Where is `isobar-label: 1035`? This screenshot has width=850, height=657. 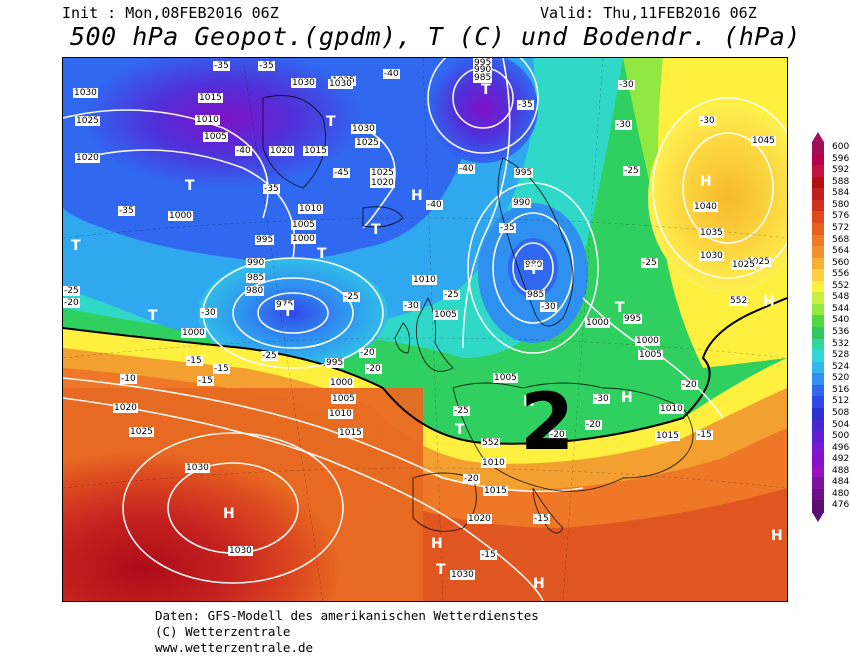 isobar-label: 1035 is located at coordinates (711, 233).